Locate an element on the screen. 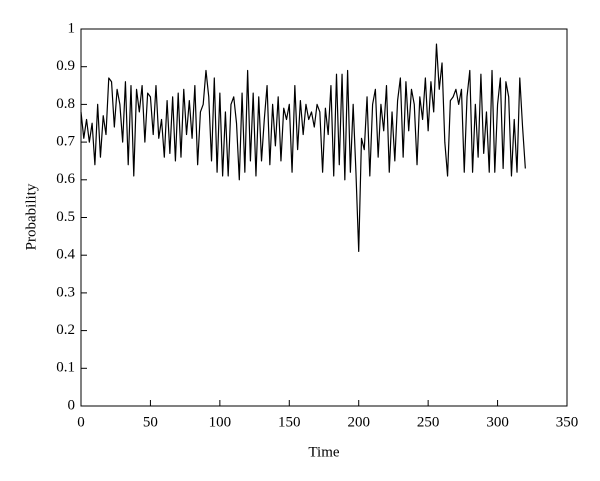 This screenshot has height=481, width=600. x-tick-label: 350 is located at coordinates (567, 422).